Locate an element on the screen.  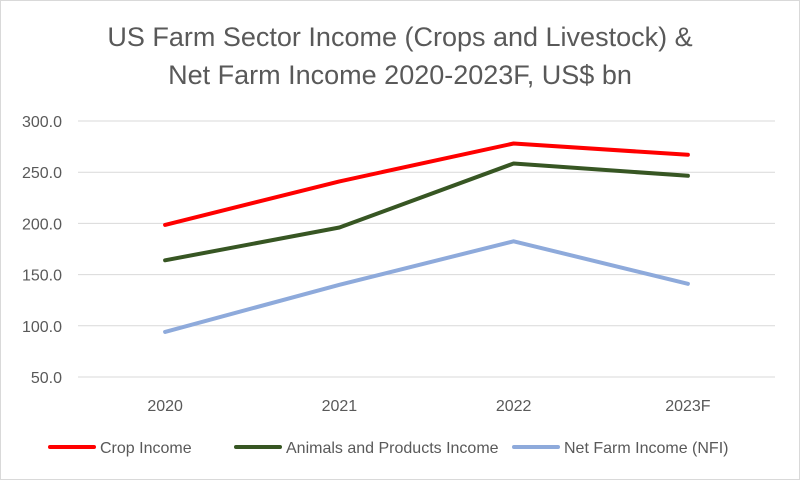
x-tick-label: 2023F is located at coordinates (688, 406).